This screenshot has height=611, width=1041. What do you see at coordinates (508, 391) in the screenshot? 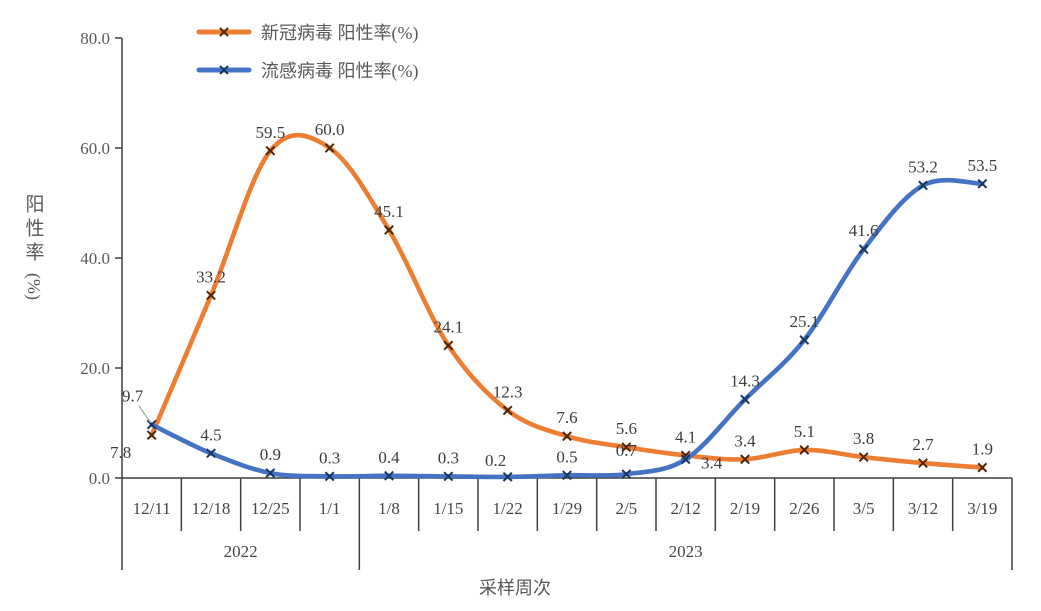
I see `svg-text: 12.3` at bounding box center [508, 391].